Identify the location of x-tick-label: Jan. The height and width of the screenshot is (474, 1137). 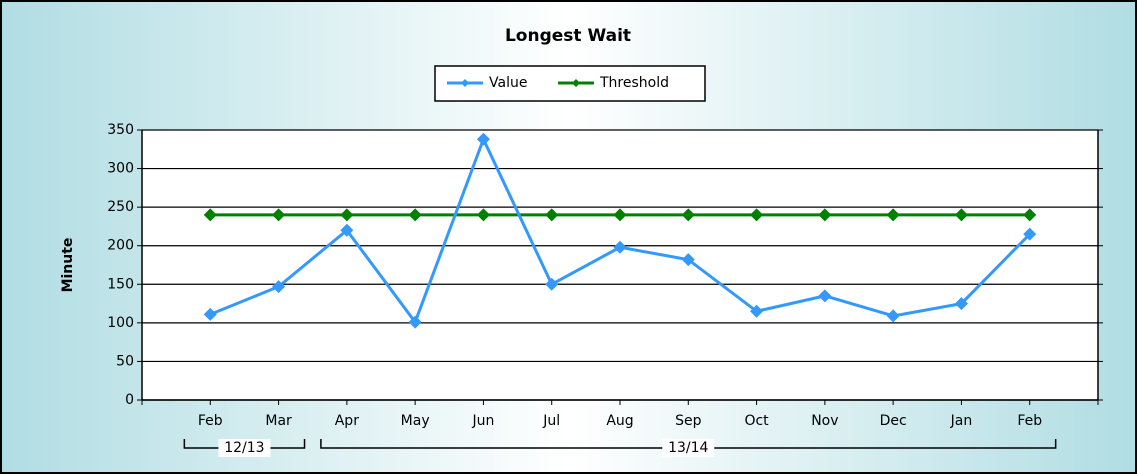
(961, 421).